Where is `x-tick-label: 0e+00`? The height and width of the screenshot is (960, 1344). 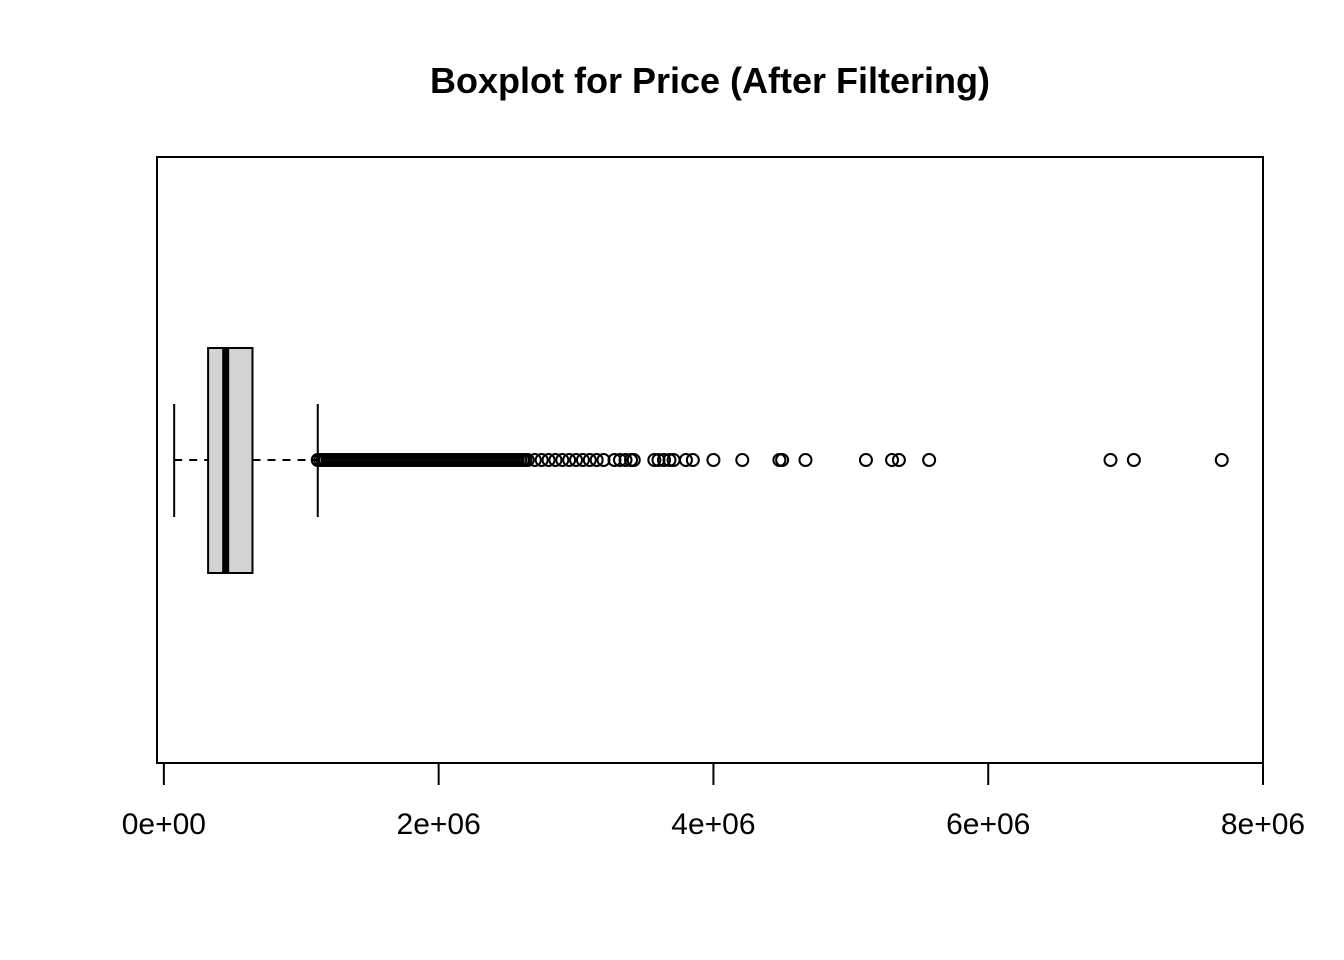 x-tick-label: 0e+00 is located at coordinates (164, 824).